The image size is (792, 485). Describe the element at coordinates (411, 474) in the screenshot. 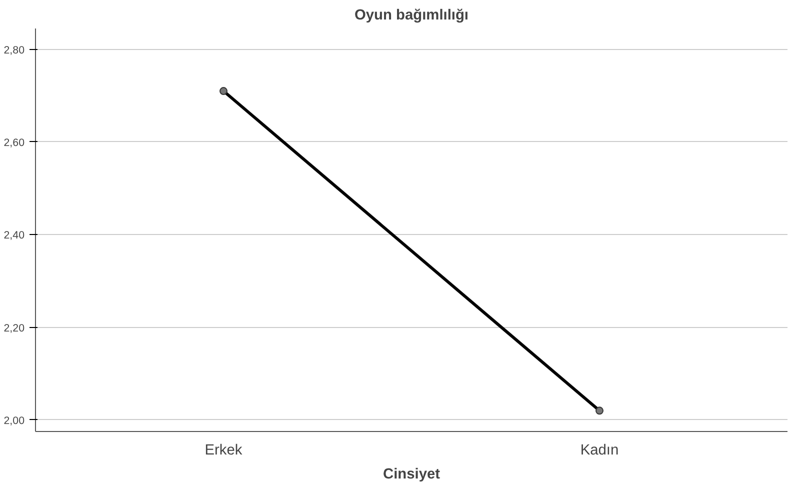

I see `x-axis-title: Cinsiyet` at that location.